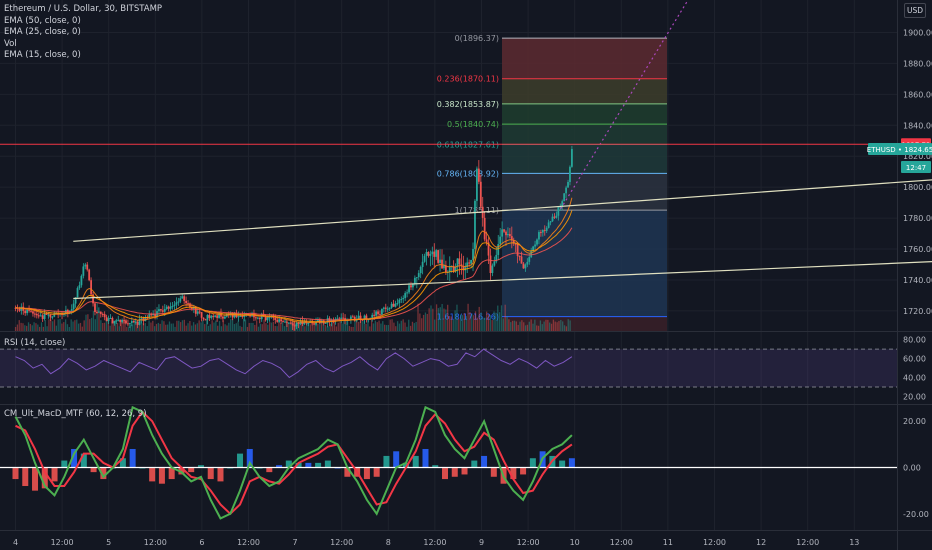  What do you see at coordinates (75, 414) in the screenshot?
I see `macd-pane-title: CM_Ult_MacD_MTF (60, 12, 26, 9)` at bounding box center [75, 414].